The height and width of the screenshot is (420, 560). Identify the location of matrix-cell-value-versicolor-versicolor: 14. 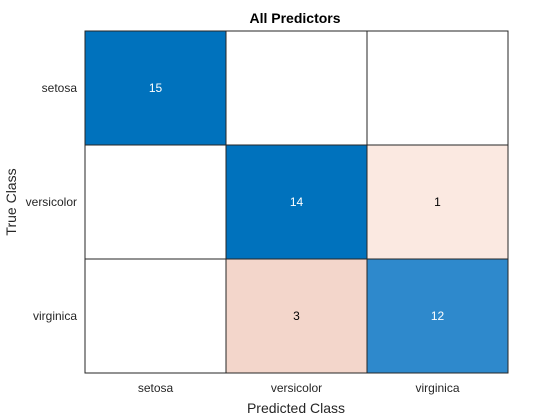
(297, 202).